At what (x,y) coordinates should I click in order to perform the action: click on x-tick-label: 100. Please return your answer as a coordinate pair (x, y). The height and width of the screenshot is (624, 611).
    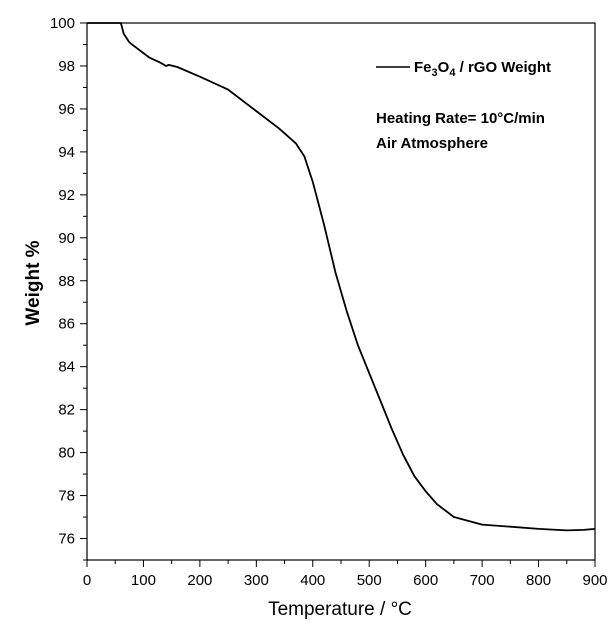
    Looking at the image, I should click on (143, 580).